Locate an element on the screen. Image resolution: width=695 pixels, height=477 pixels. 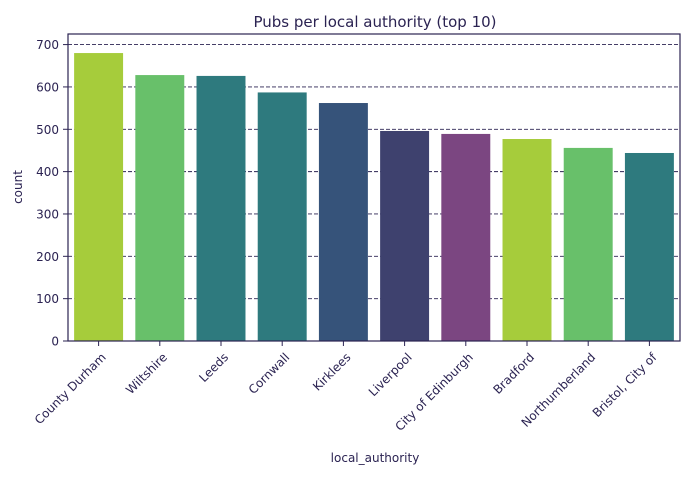
x-tick-label: County Durham is located at coordinates (70, 388).